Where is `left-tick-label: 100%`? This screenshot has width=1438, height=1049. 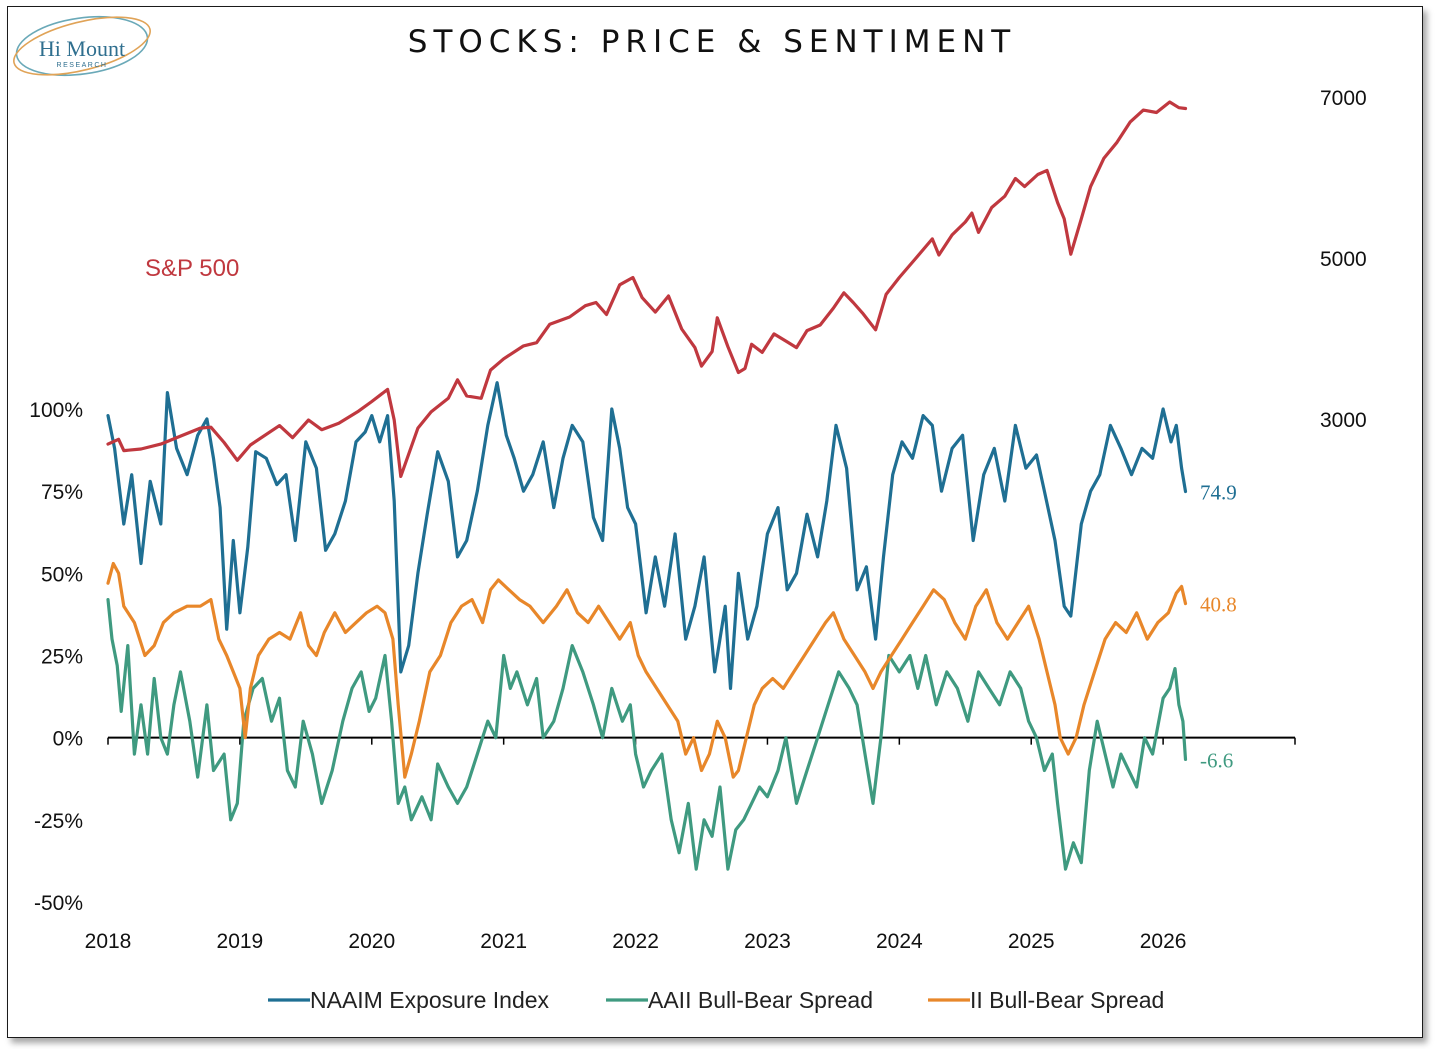
left-tick-label: 100% is located at coordinates (56, 410).